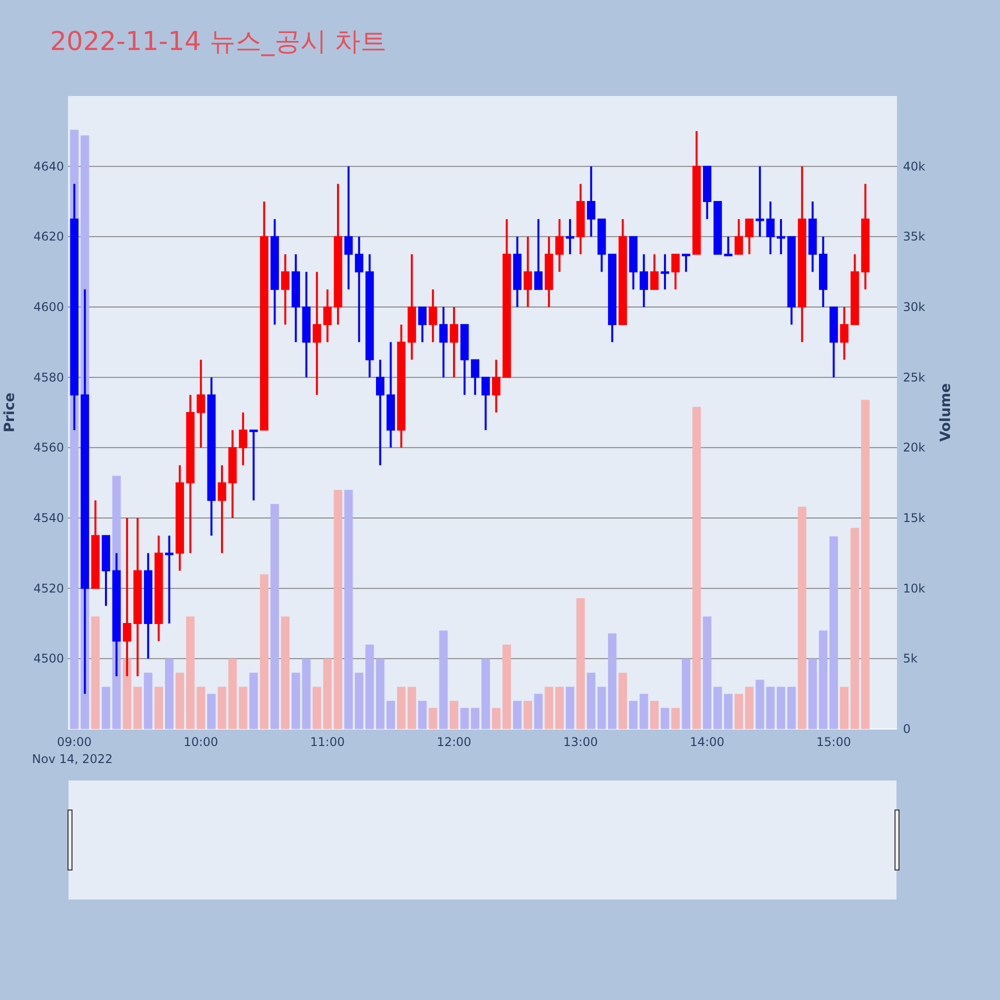 The width and height of the screenshot is (1000, 1000). I want to click on y-tick-label: 4580, so click(48, 377).